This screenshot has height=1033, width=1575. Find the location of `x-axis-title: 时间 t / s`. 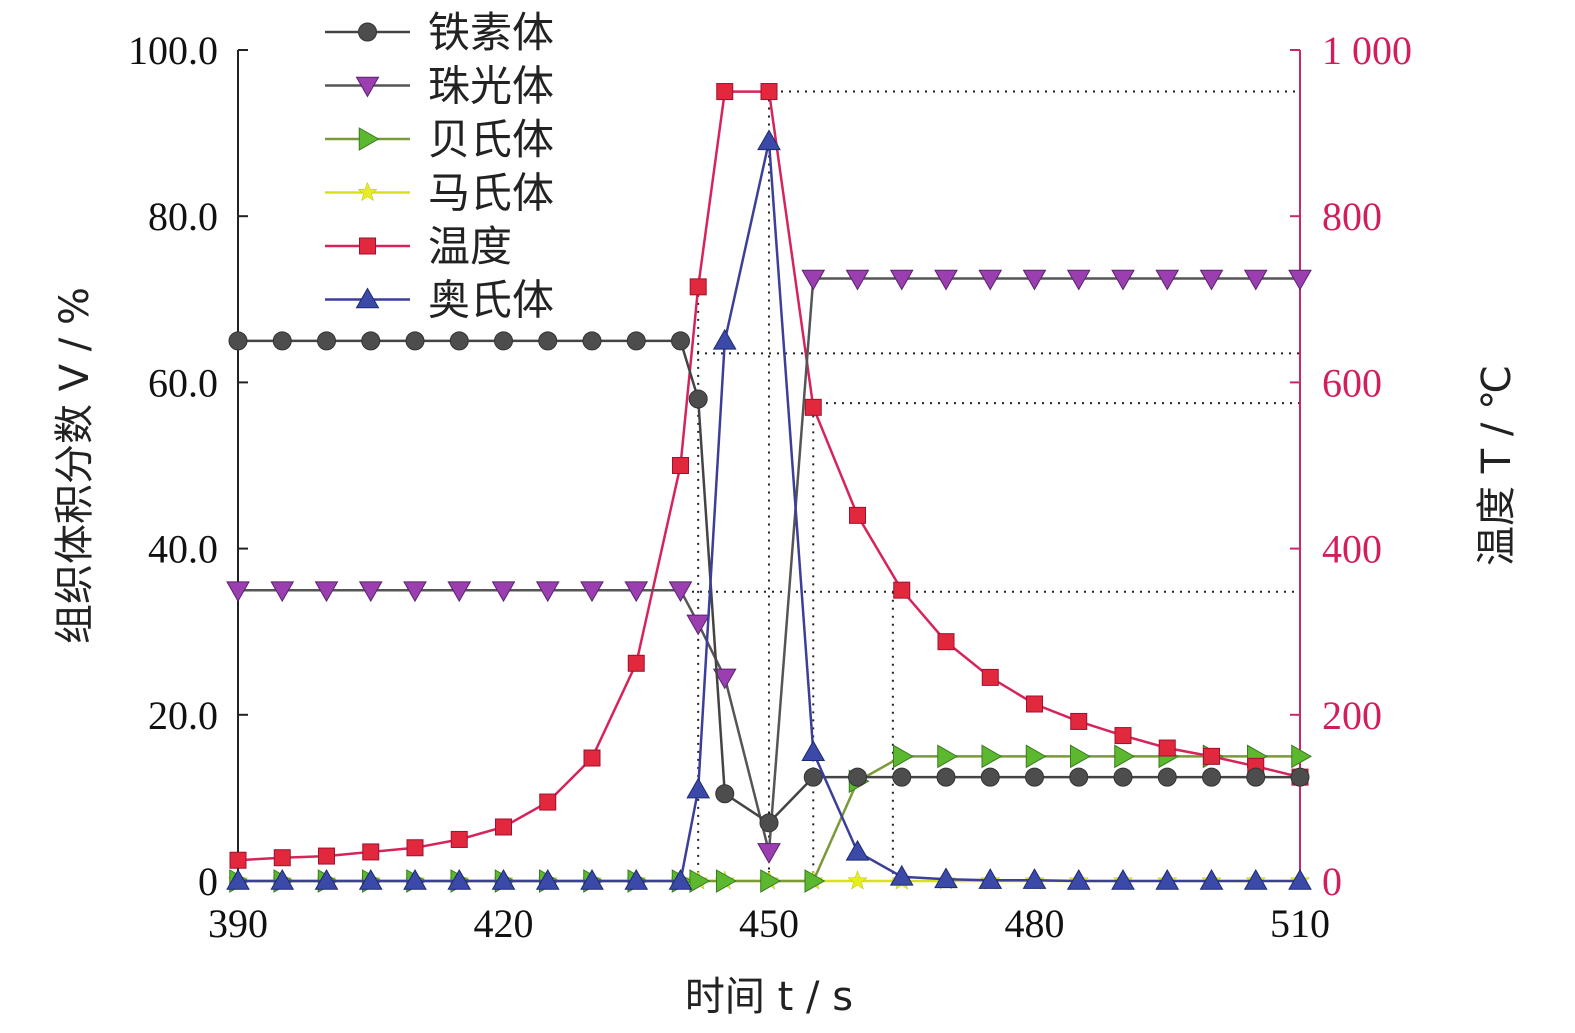

x-axis-title: 时间 t / s is located at coordinates (769, 997).